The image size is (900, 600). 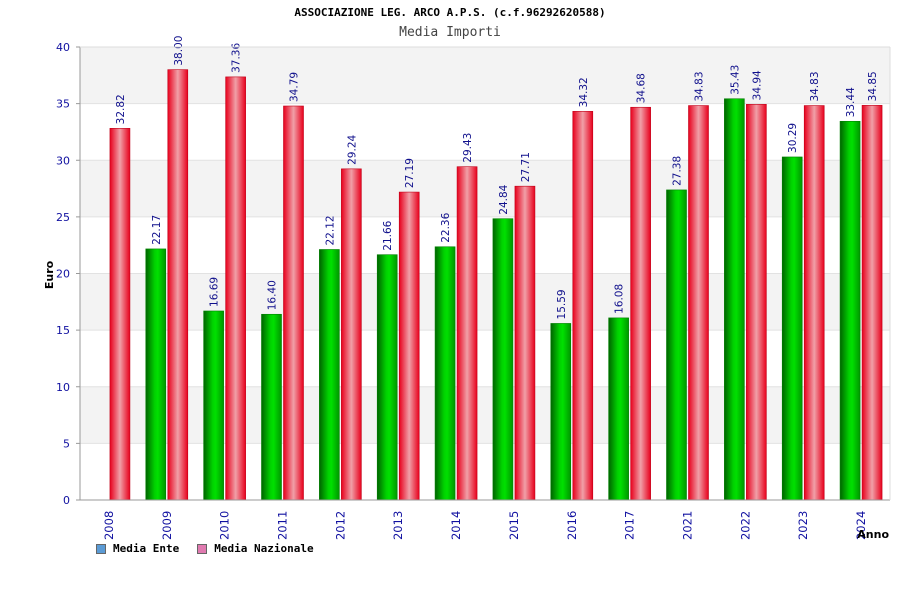 What do you see at coordinates (861, 525) in the screenshot?
I see `x-tick-label: 2024` at bounding box center [861, 525].